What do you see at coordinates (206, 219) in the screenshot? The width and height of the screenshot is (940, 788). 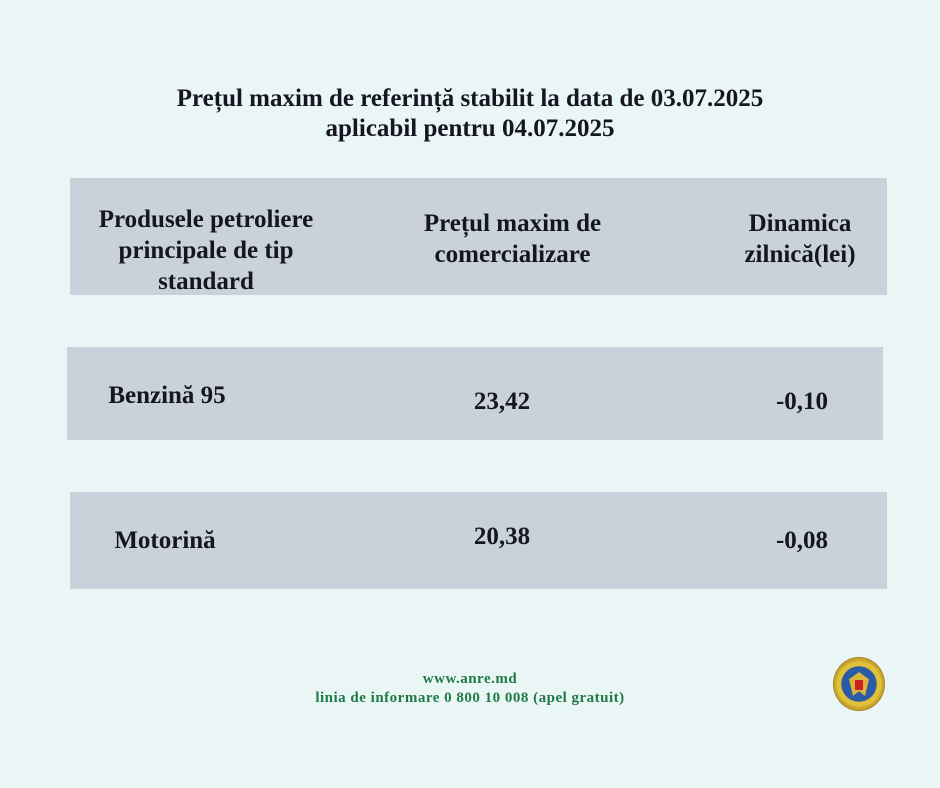 I see `header-text: Produsele petroliere` at bounding box center [206, 219].